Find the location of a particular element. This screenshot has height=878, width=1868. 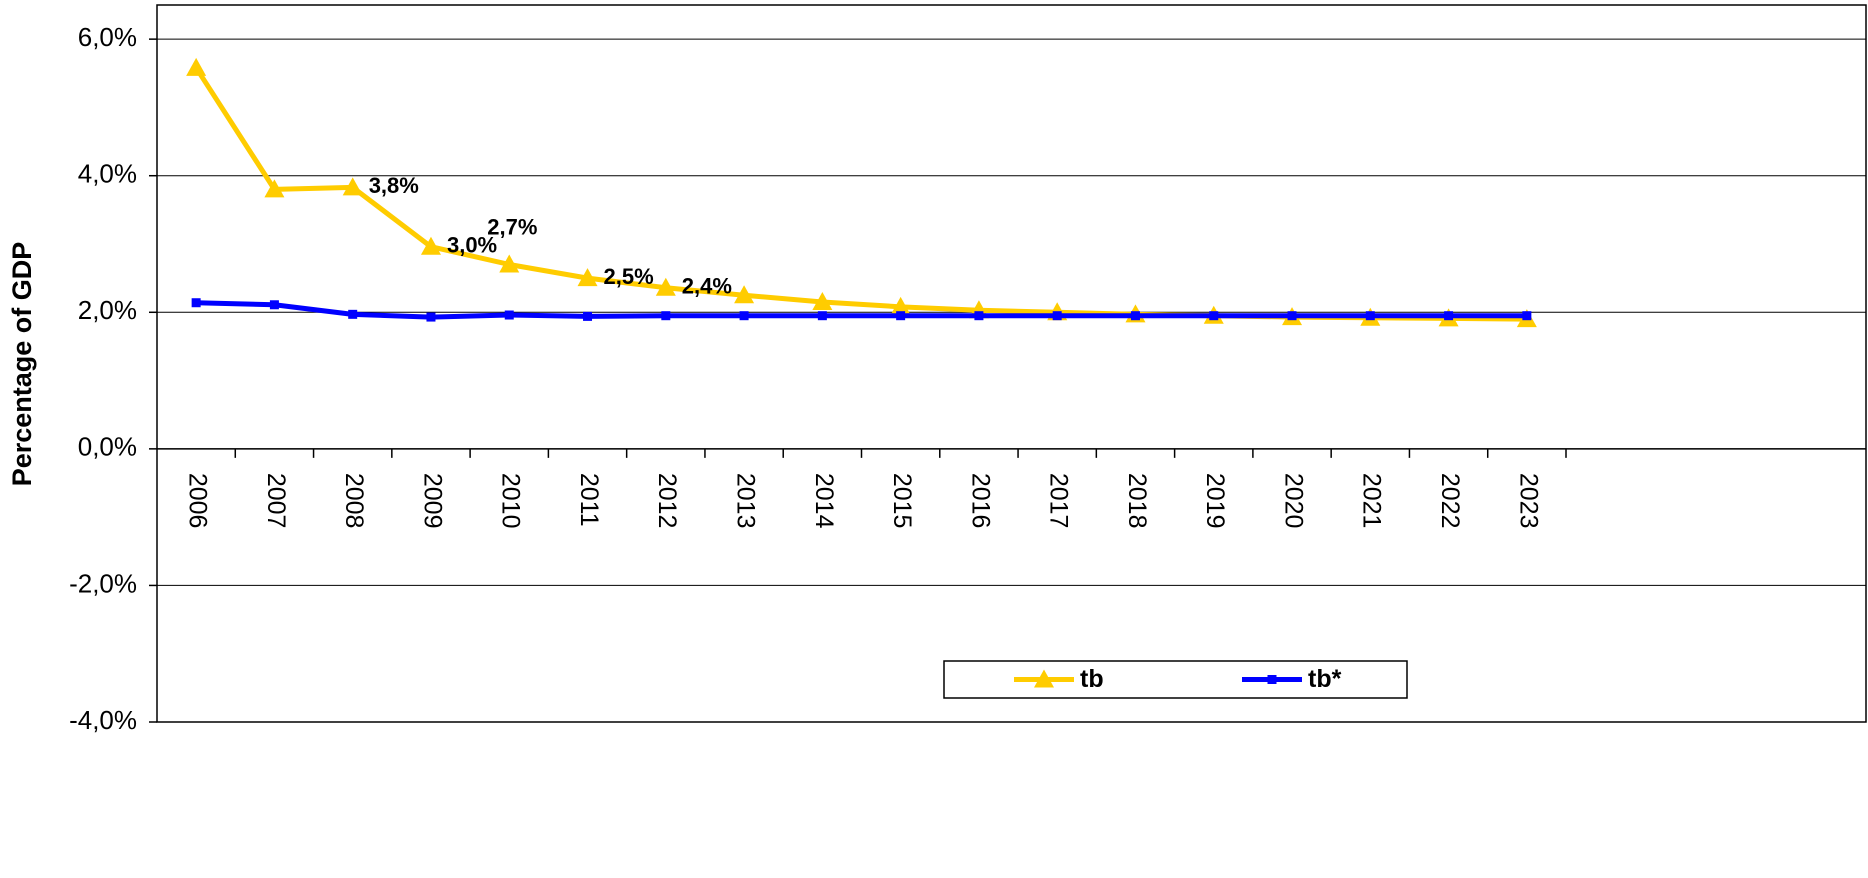

x-tick-label: 2022 is located at coordinates (1450, 501).